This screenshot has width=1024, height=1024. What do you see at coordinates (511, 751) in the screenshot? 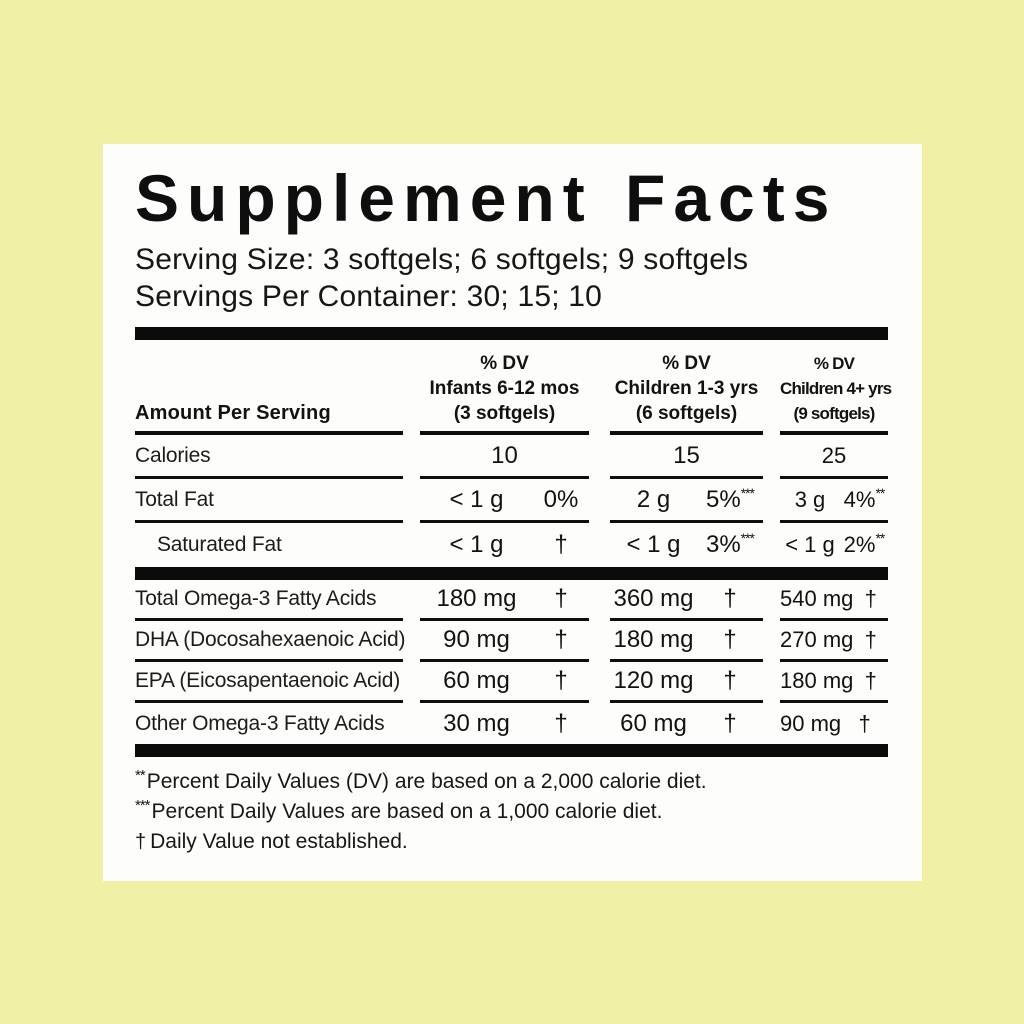
I see `divider-bar-bottom` at bounding box center [511, 751].